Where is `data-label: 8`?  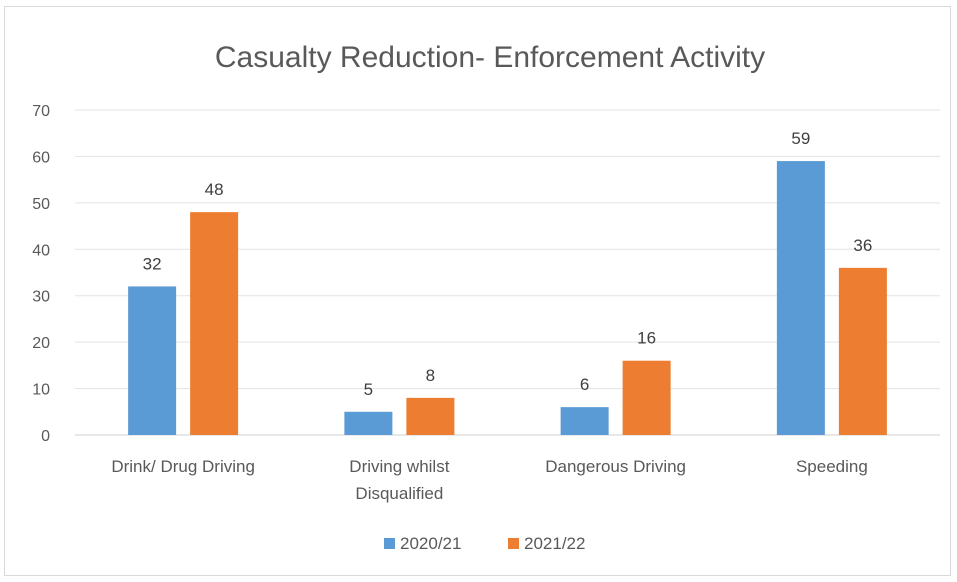
data-label: 8 is located at coordinates (430, 375).